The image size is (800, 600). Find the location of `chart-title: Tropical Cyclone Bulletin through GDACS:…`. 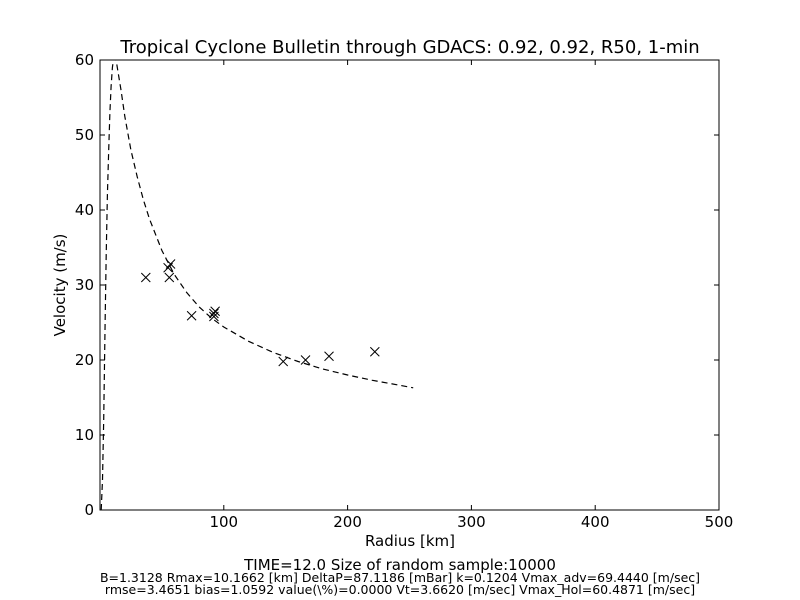

chart-title: Tropical Cyclone Bulletin through GDACS:… is located at coordinates (409, 47).